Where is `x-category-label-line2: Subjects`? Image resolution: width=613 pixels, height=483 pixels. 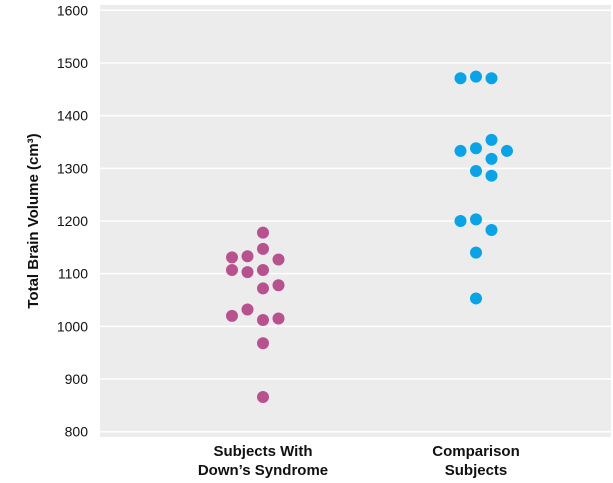
x-category-label-line2: Subjects is located at coordinates (476, 470).